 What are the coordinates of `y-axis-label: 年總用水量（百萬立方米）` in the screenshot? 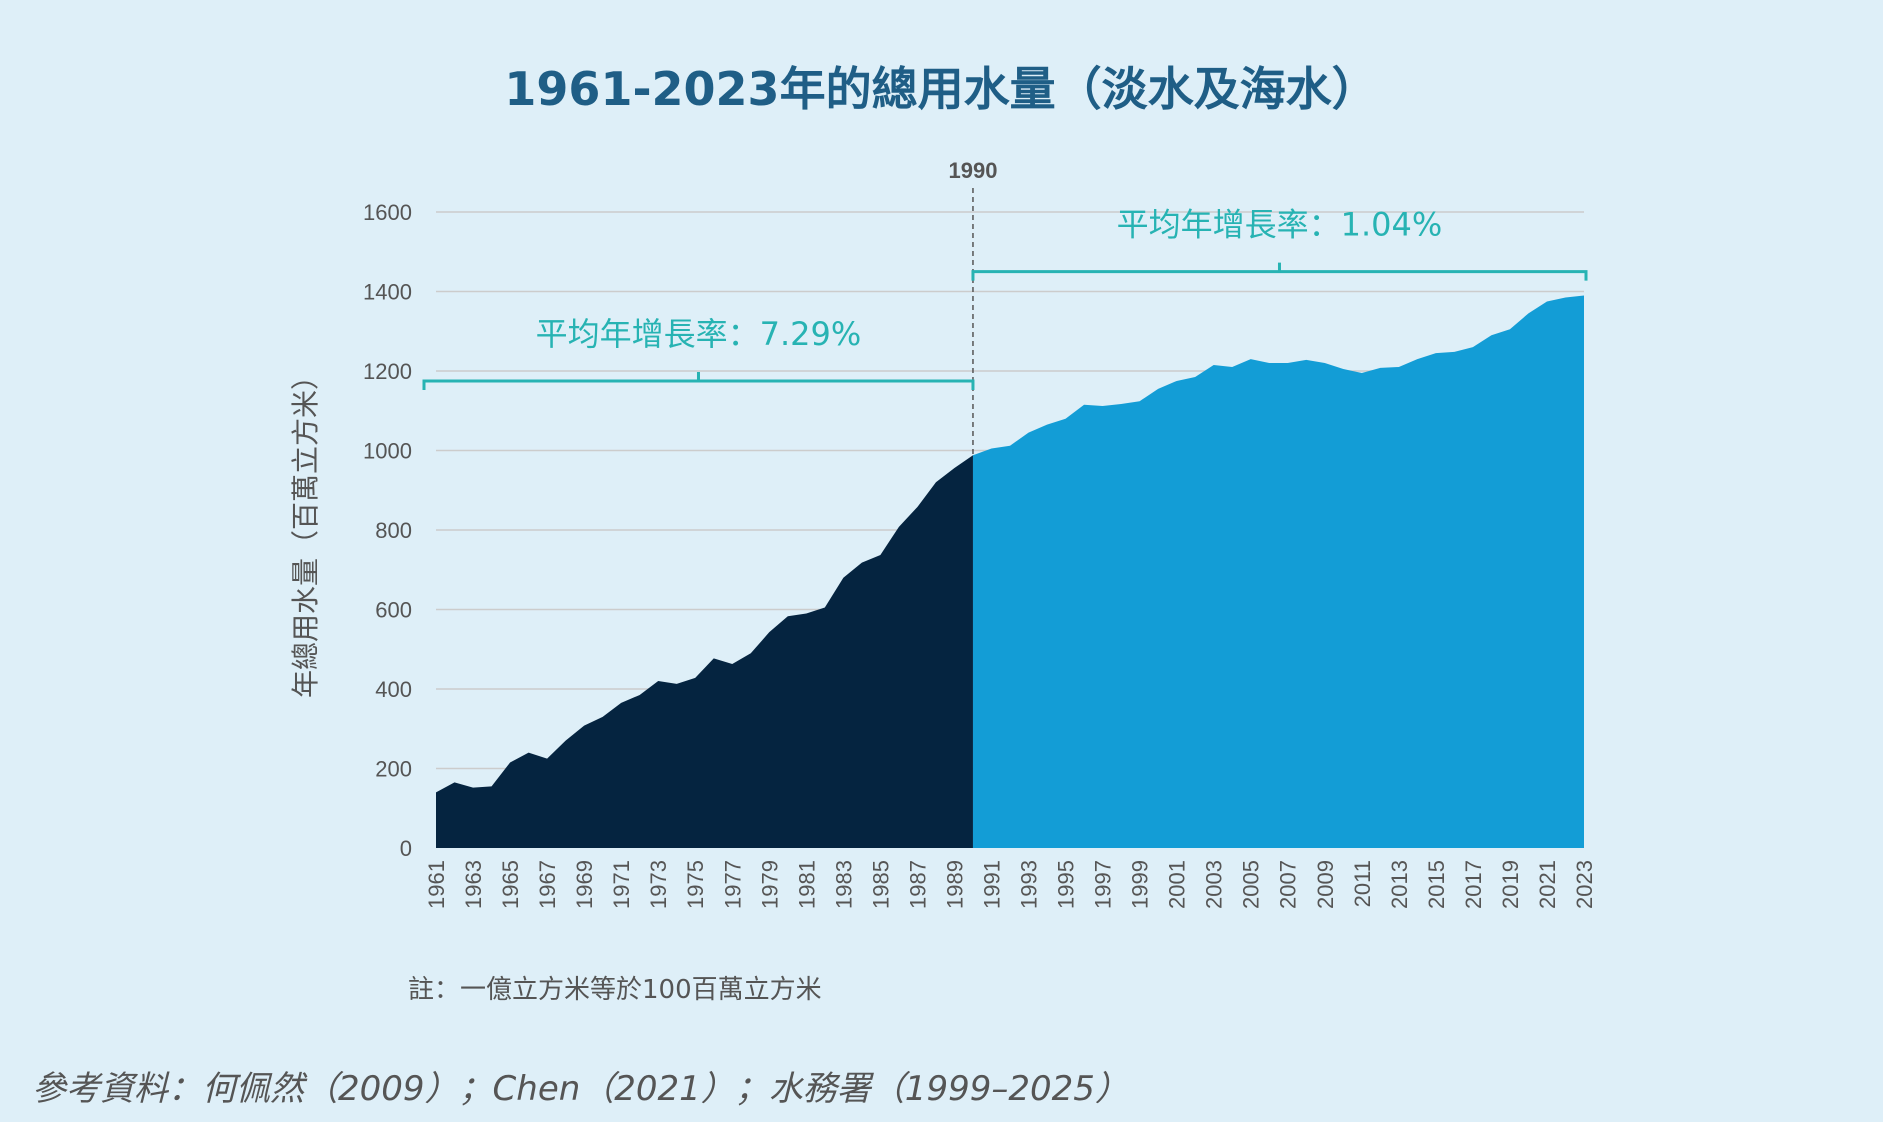 It's located at (305, 530).